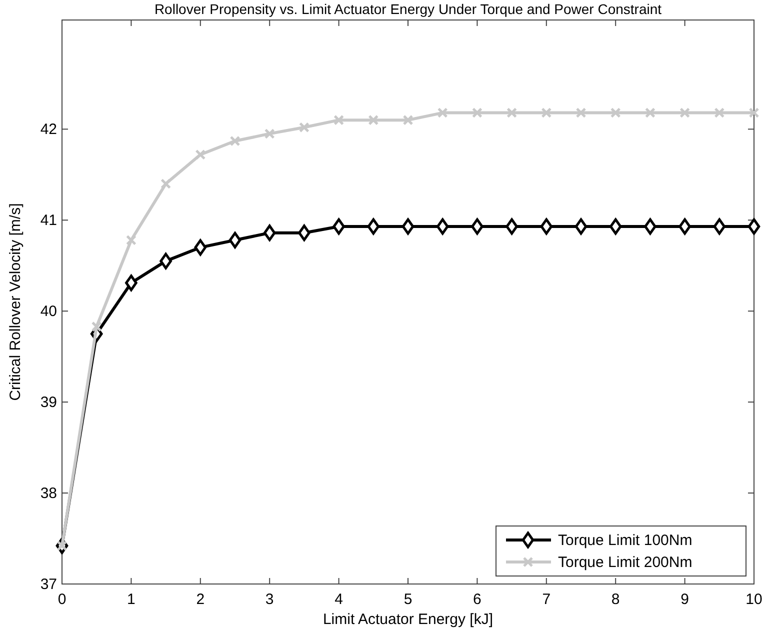 Image resolution: width=767 pixels, height=634 pixels. Describe the element at coordinates (615, 599) in the screenshot. I see `x-tick-label: 8` at that location.